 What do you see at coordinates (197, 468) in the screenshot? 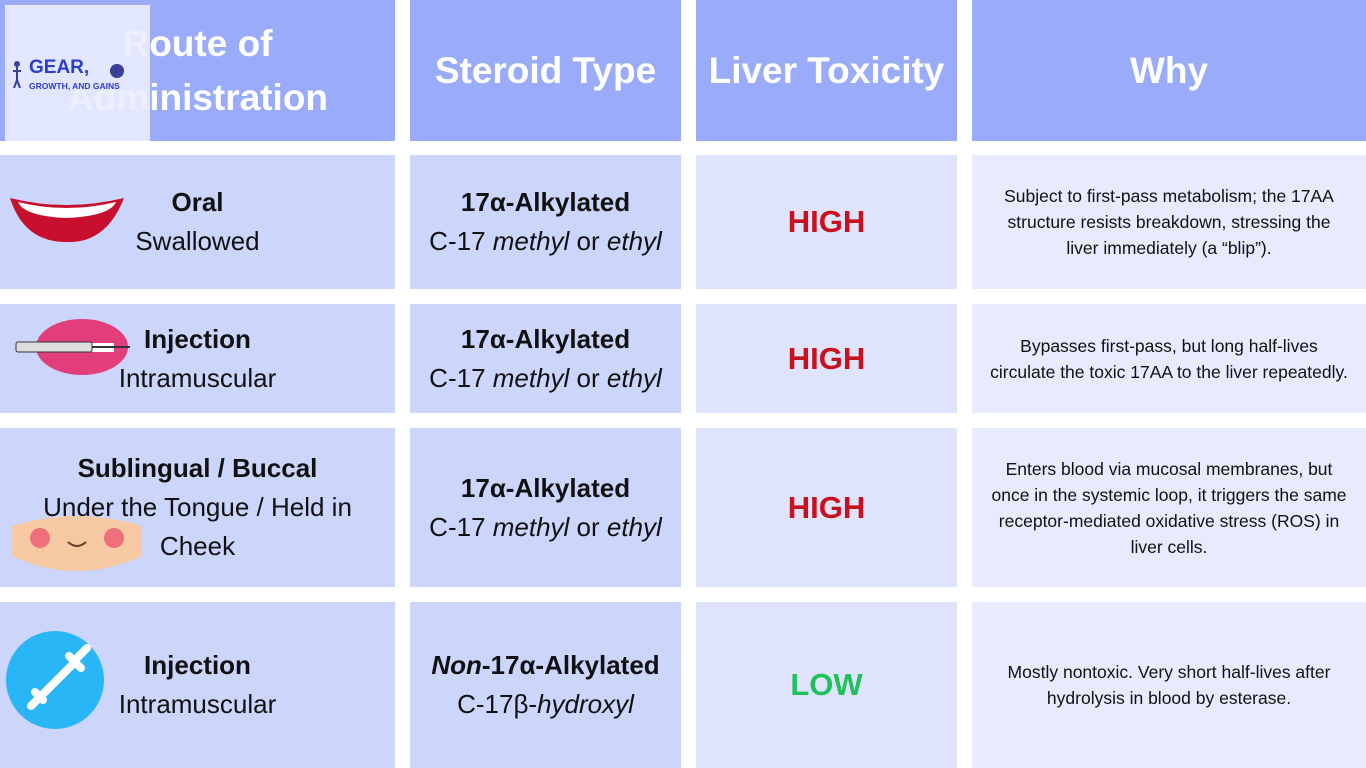
I see `route-title: Sublingual / Buccal` at bounding box center [197, 468].